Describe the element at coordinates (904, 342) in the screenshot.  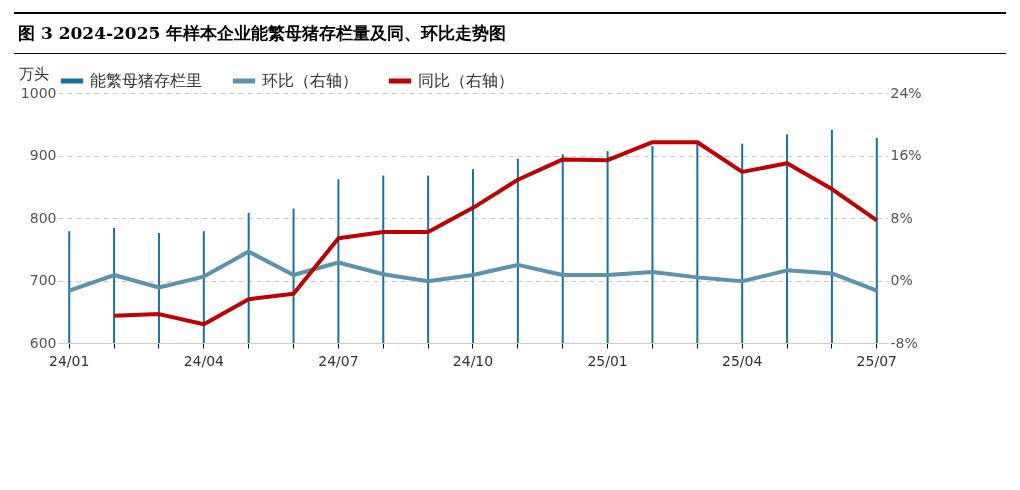
I see `y2-tick-label: -8%` at that location.